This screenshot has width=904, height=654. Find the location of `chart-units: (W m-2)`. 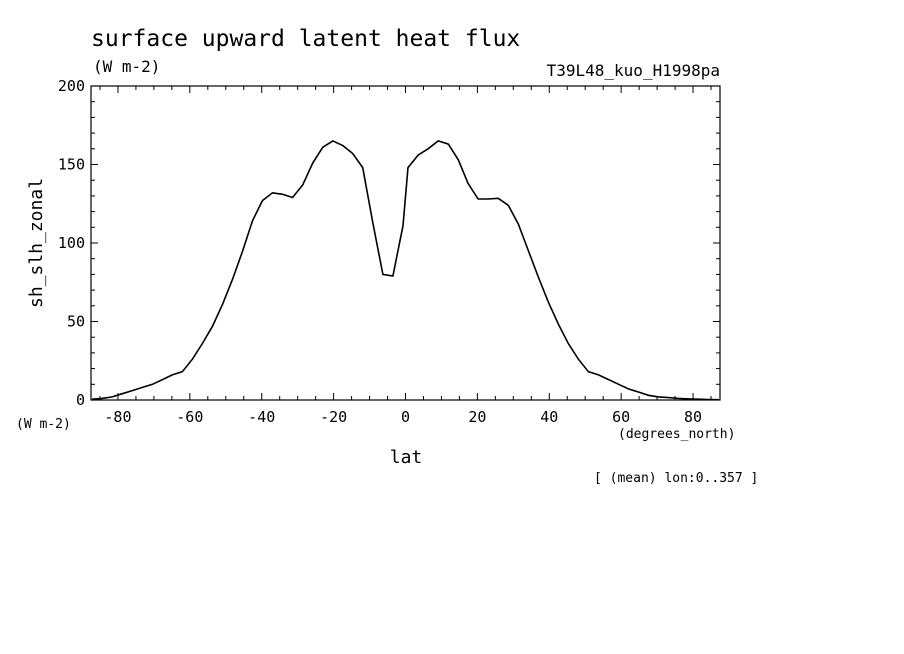

chart-units: (W m-2) is located at coordinates (126, 66).